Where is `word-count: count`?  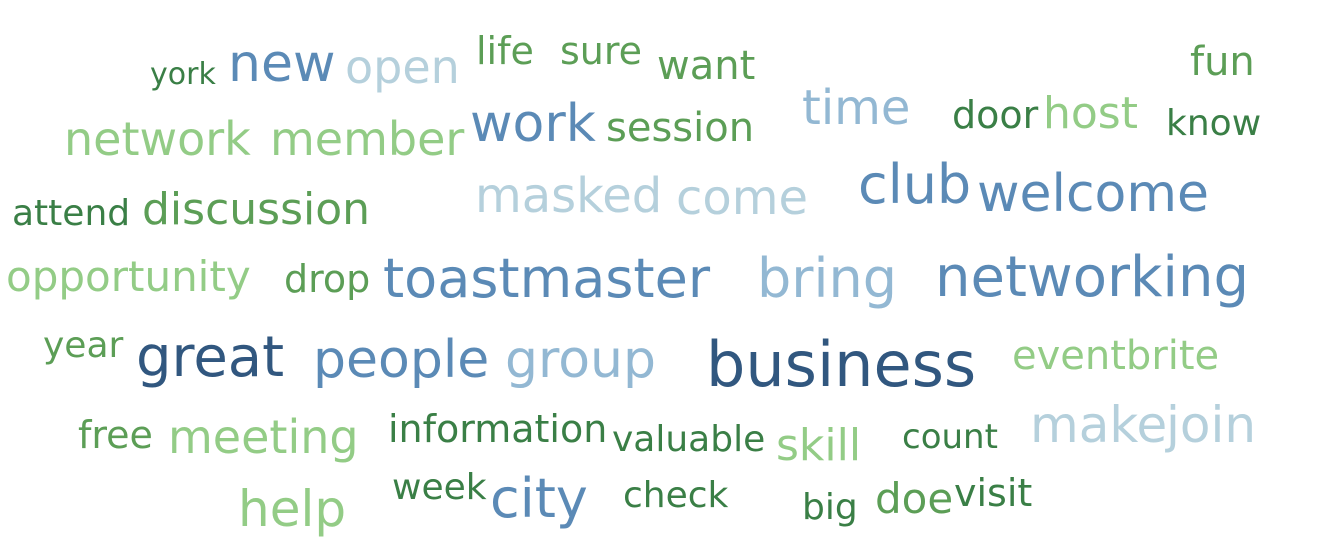 word-count: count is located at coordinates (950, 437).